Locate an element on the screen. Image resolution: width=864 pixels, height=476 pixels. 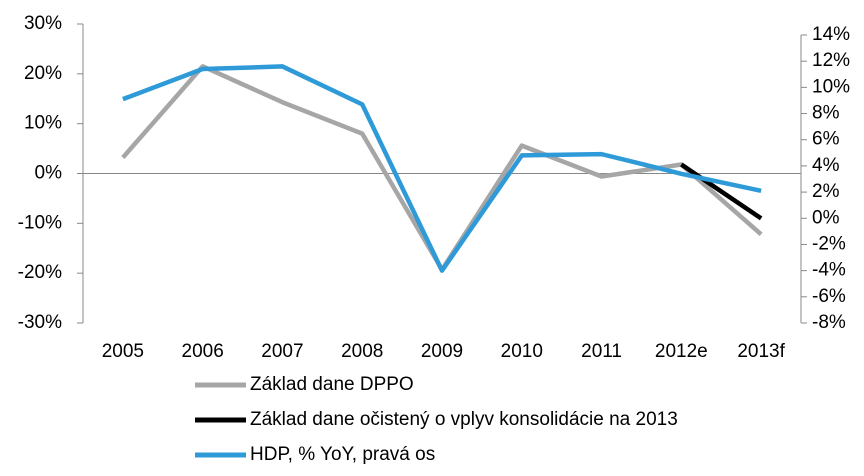
y2-tick-label: -8% is located at coordinates (829, 322).